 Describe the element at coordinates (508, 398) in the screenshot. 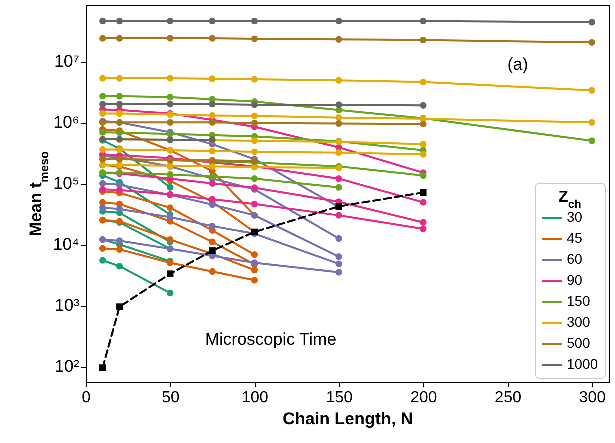

I see `x-tick-label: 250` at that location.